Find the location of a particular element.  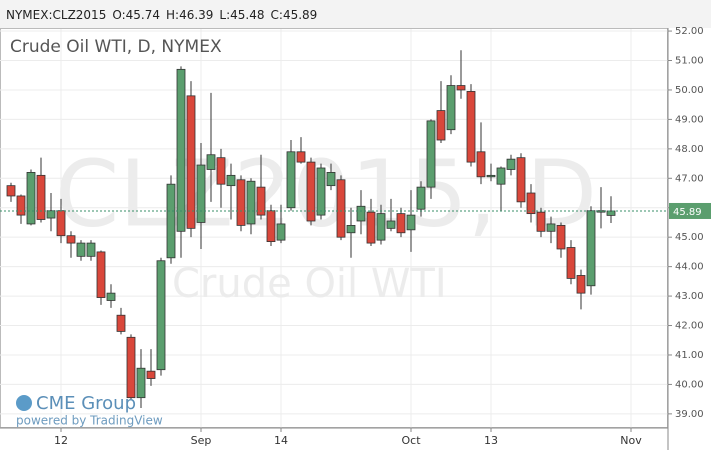

ohlc-value: 45.89 is located at coordinates (300, 15).